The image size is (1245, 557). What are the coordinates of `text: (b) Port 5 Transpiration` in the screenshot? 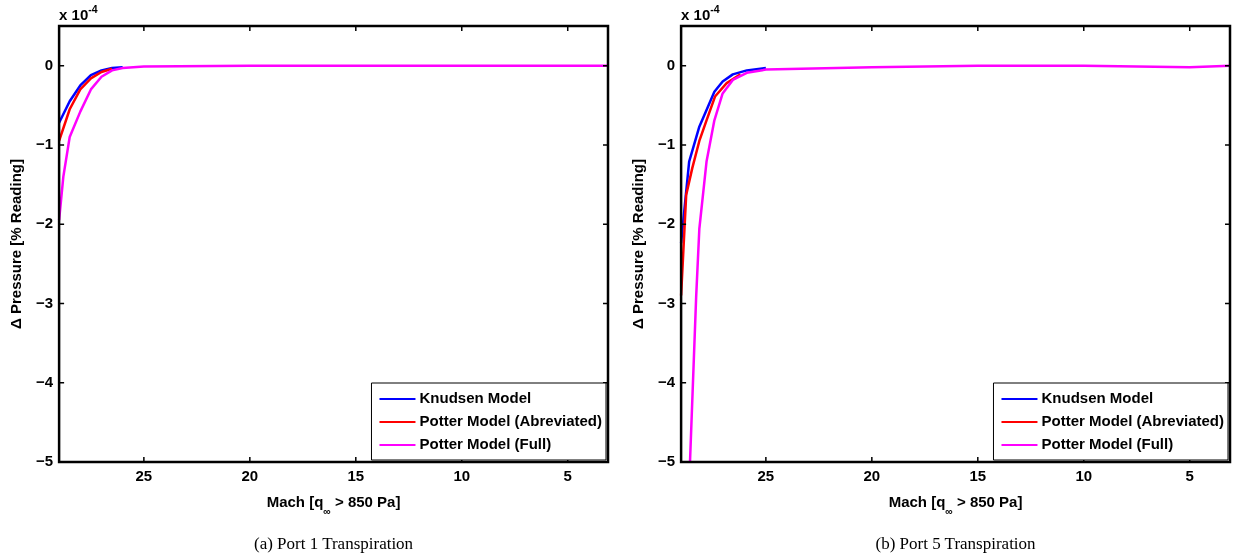 It's located at (956, 543).